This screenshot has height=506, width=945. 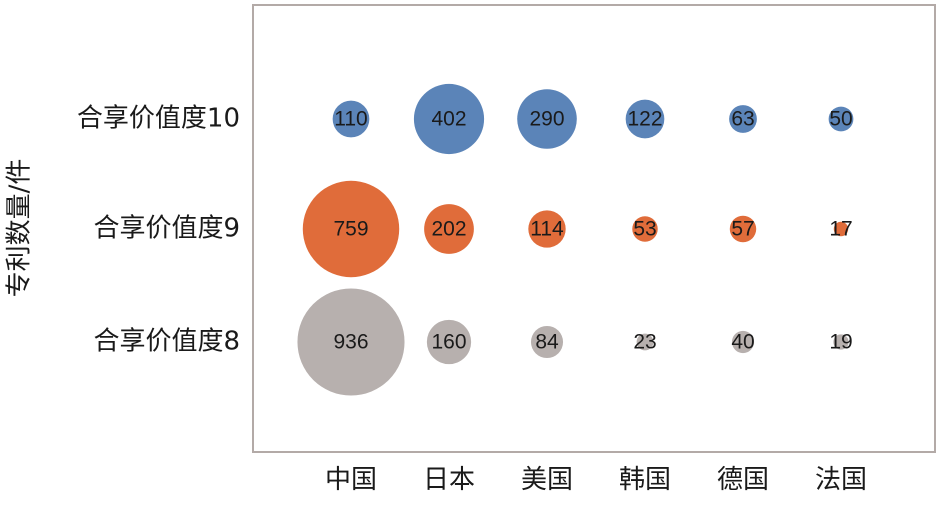 I want to click on data-label: 110, so click(x=350, y=119).